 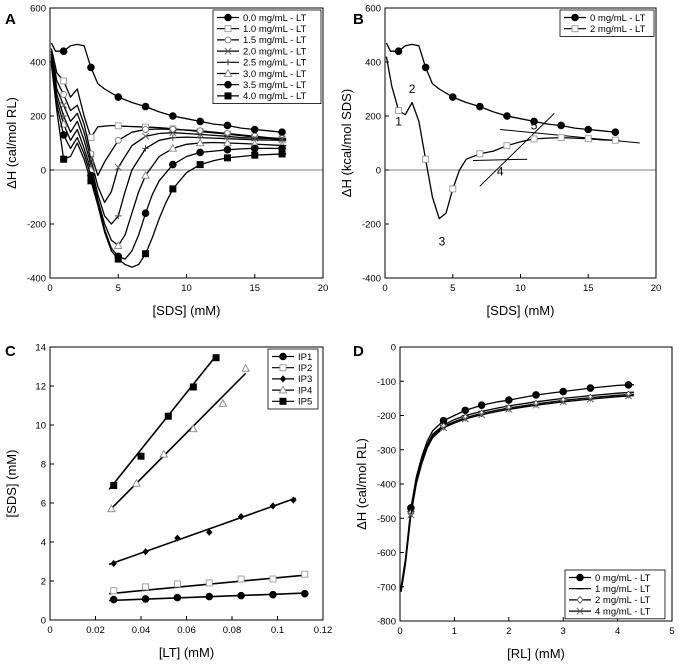 What do you see at coordinates (618, 29) in the screenshot?
I see `legend-label: 2 mg/mL - LT` at bounding box center [618, 29].